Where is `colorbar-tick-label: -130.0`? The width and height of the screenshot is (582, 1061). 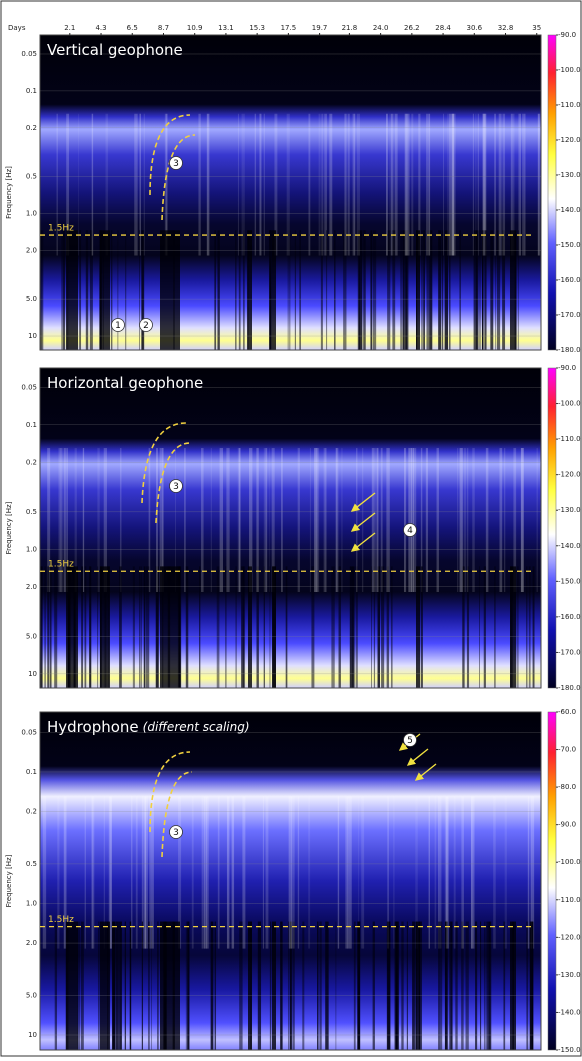 colorbar-tick-label: -130.0 is located at coordinates (569, 975).